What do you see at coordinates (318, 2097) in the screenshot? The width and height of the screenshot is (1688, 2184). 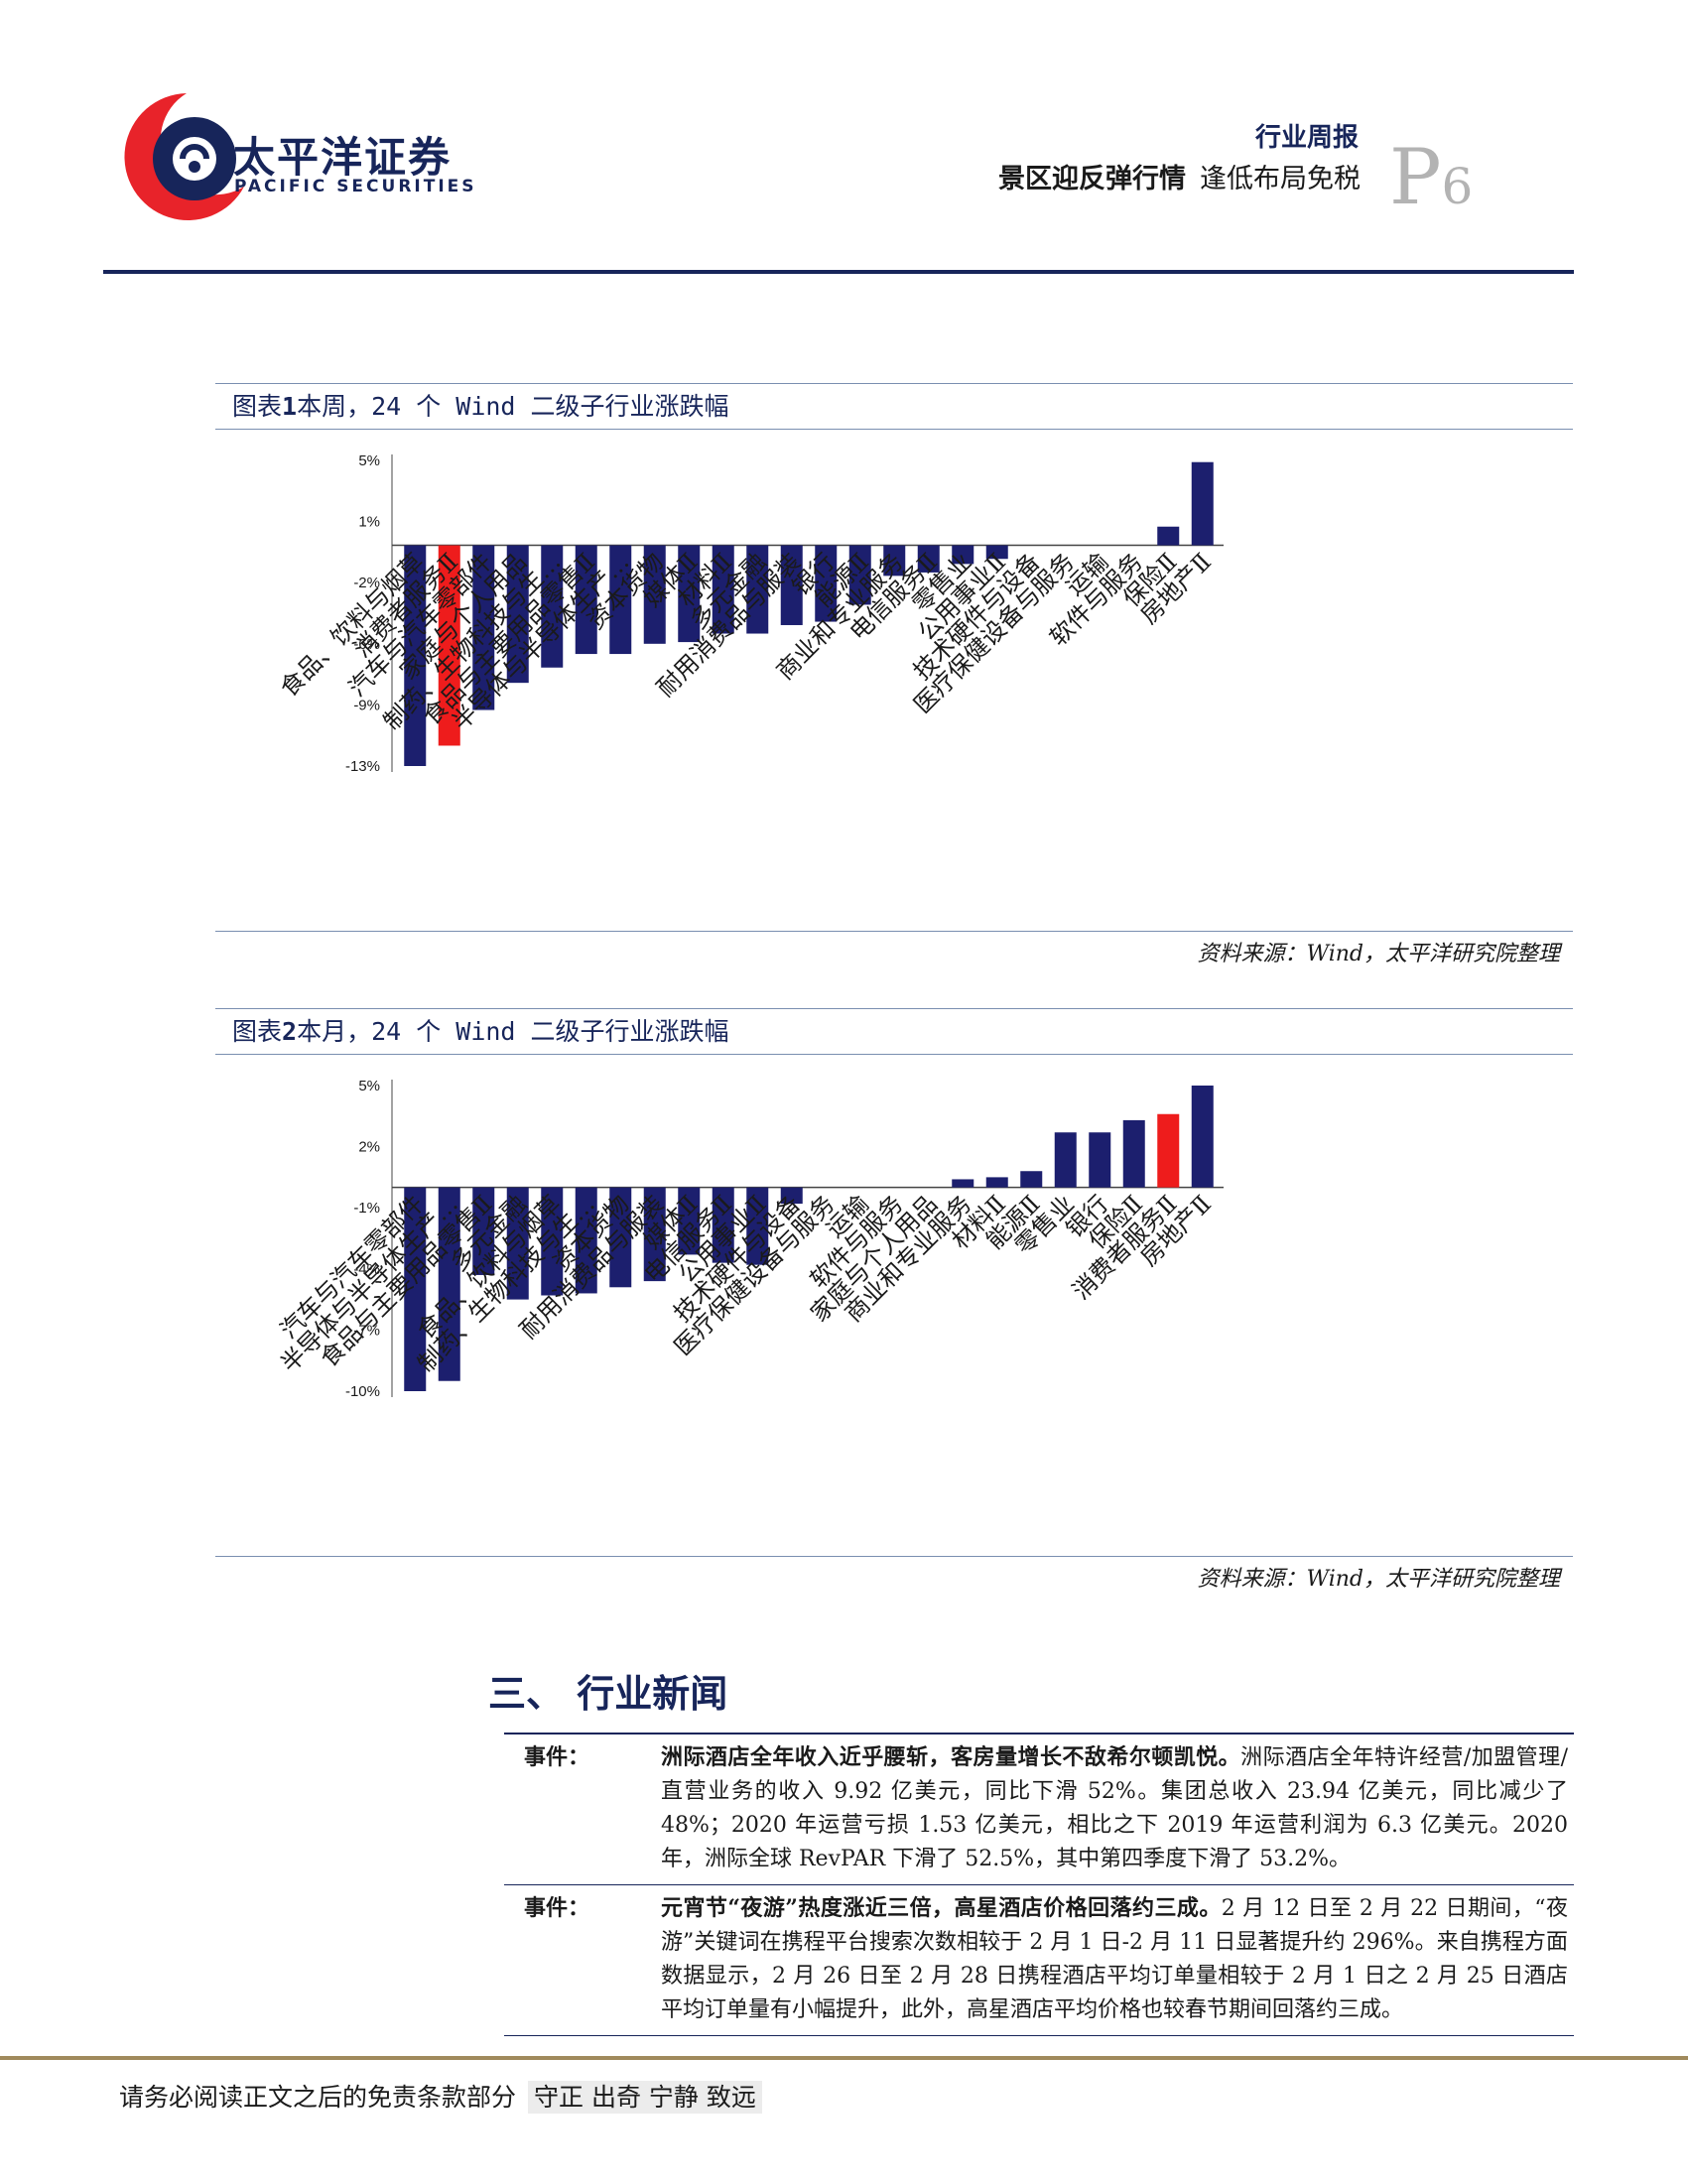 I see `footer-disclaimer: 请务必阅读正文之后的免责条款部分` at bounding box center [318, 2097].